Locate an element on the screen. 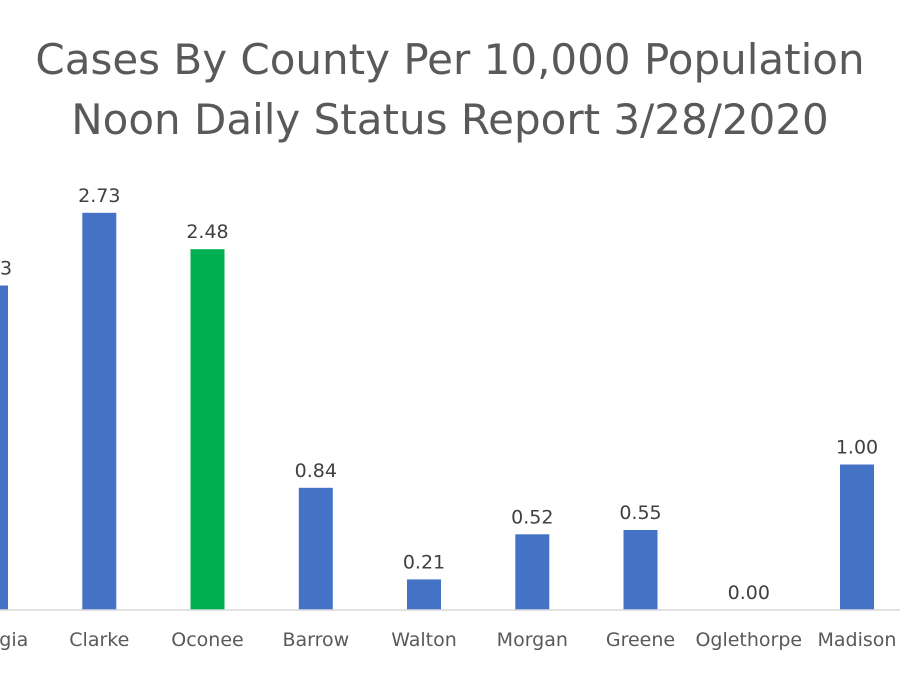 The width and height of the screenshot is (900, 675). category-label-walton: Walton is located at coordinates (424, 640).